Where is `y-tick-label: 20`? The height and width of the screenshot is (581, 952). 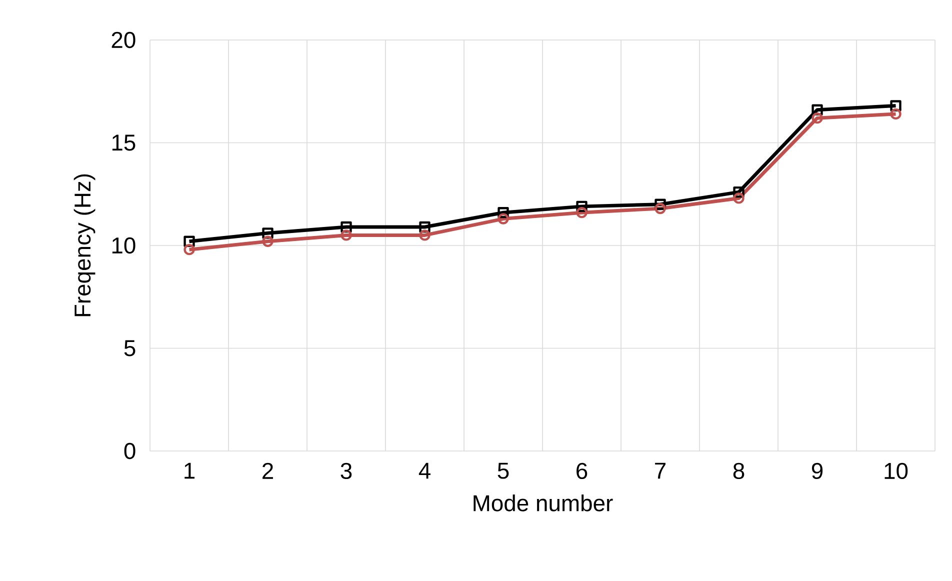 y-tick-label: 20 is located at coordinates (124, 40).